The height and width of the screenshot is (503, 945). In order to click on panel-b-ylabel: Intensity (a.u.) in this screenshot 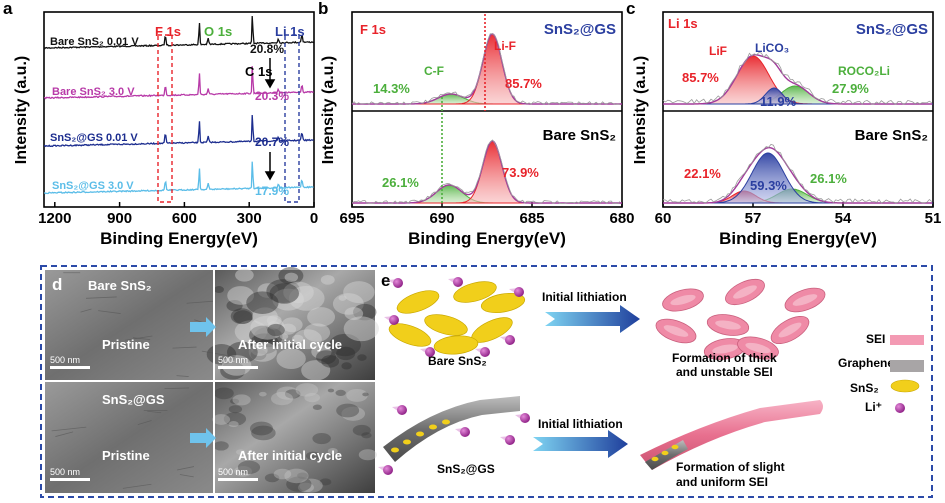, I will do `click(328, 110)`.